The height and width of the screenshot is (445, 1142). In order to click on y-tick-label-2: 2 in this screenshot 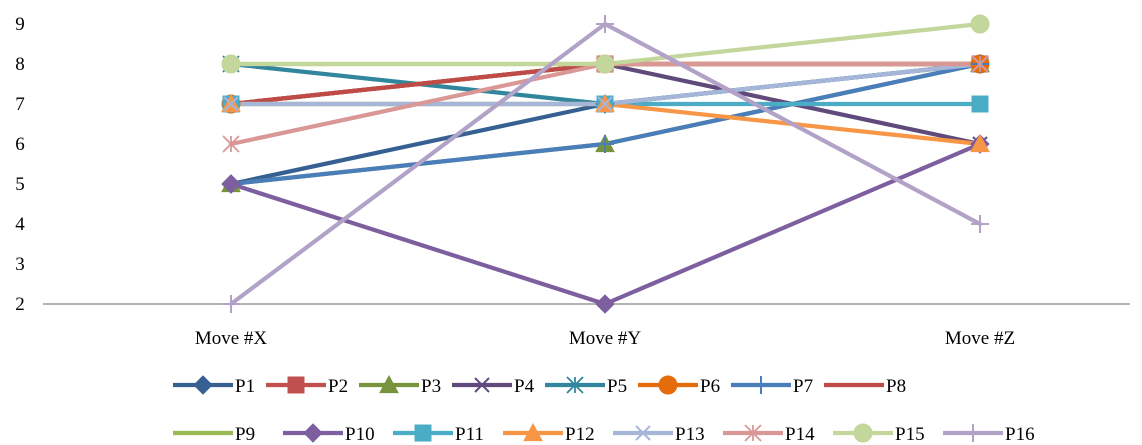, I will do `click(20, 304)`.